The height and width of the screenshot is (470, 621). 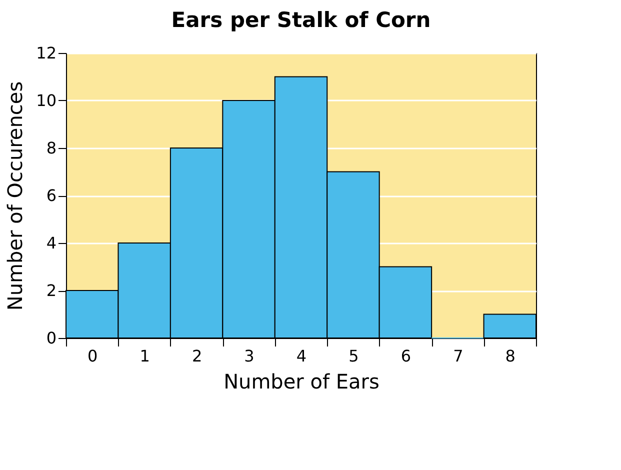 I want to click on y-tick-label: 2, so click(x=51, y=290).